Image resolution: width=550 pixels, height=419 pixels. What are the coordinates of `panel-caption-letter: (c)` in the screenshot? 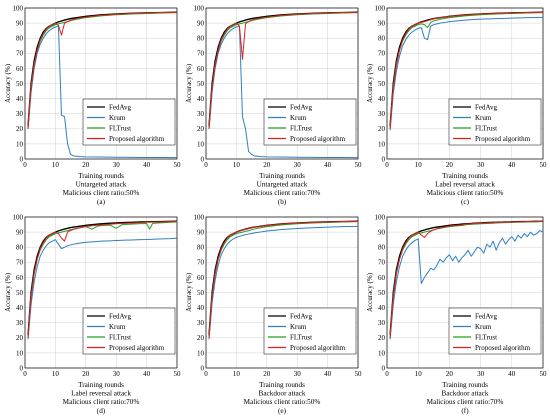 It's located at (465, 202).